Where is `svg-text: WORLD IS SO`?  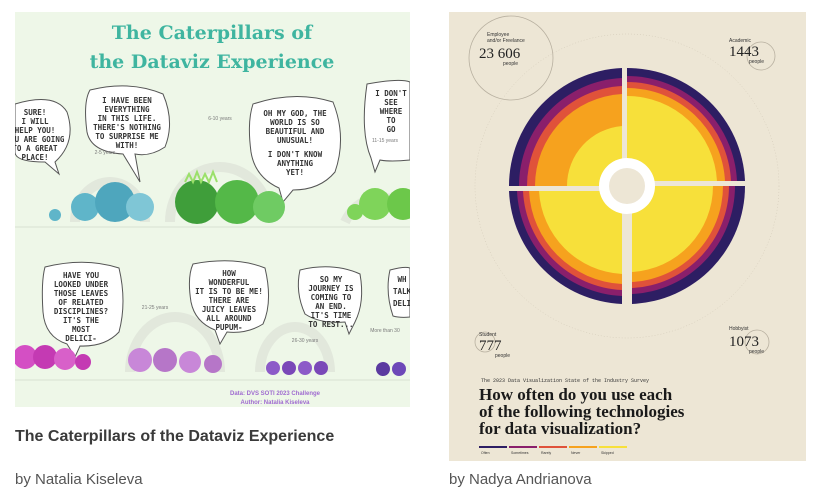
svg-text: WORLD IS SO is located at coordinates (295, 122).